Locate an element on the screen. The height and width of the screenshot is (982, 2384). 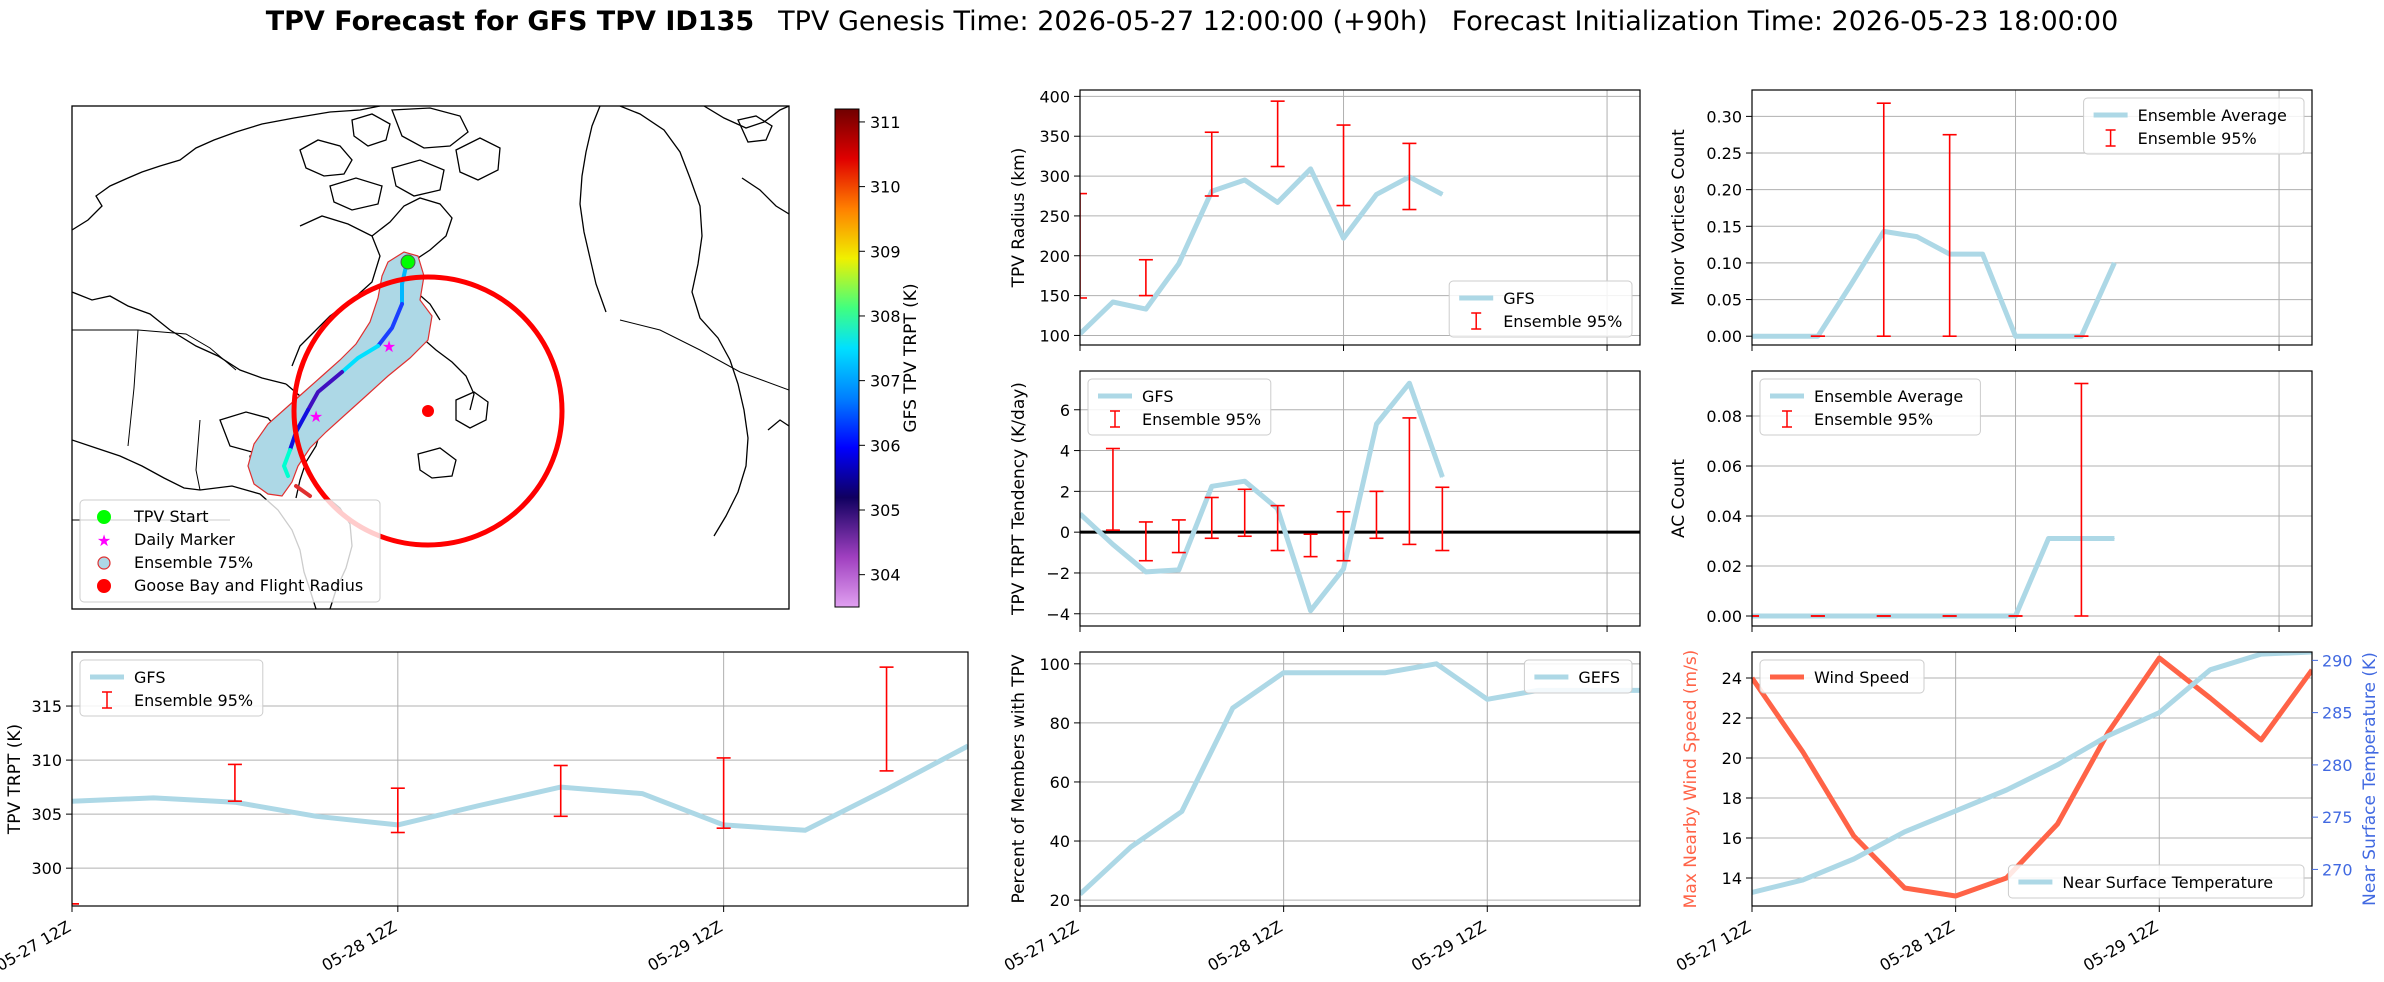
legend-tpv-start-icon is located at coordinates (104, 517).